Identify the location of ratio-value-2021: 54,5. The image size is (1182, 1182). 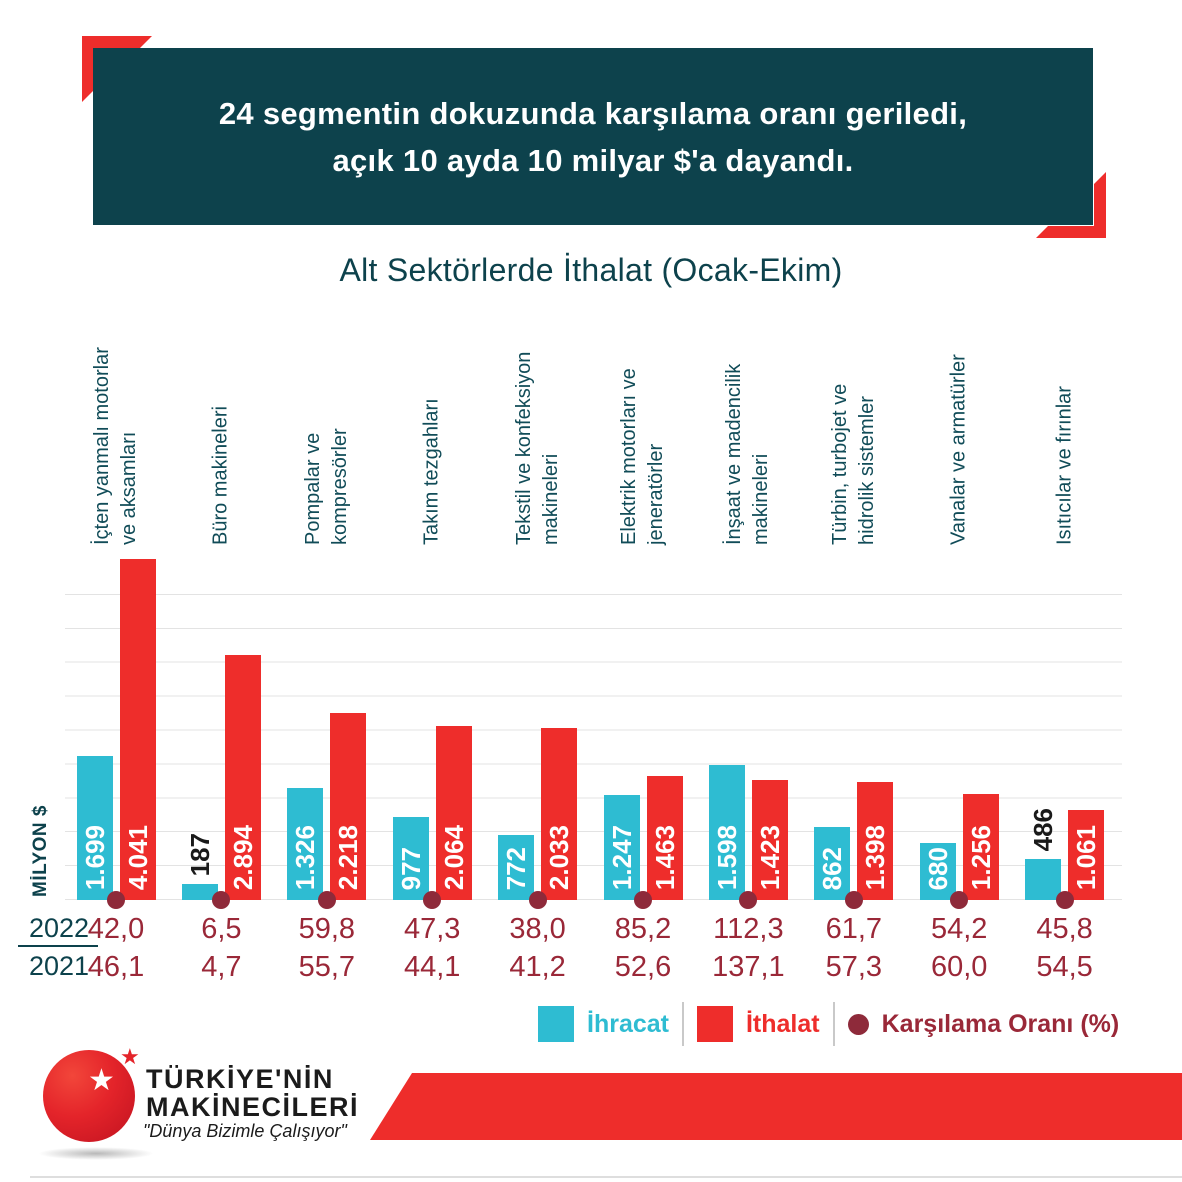
(1064, 967).